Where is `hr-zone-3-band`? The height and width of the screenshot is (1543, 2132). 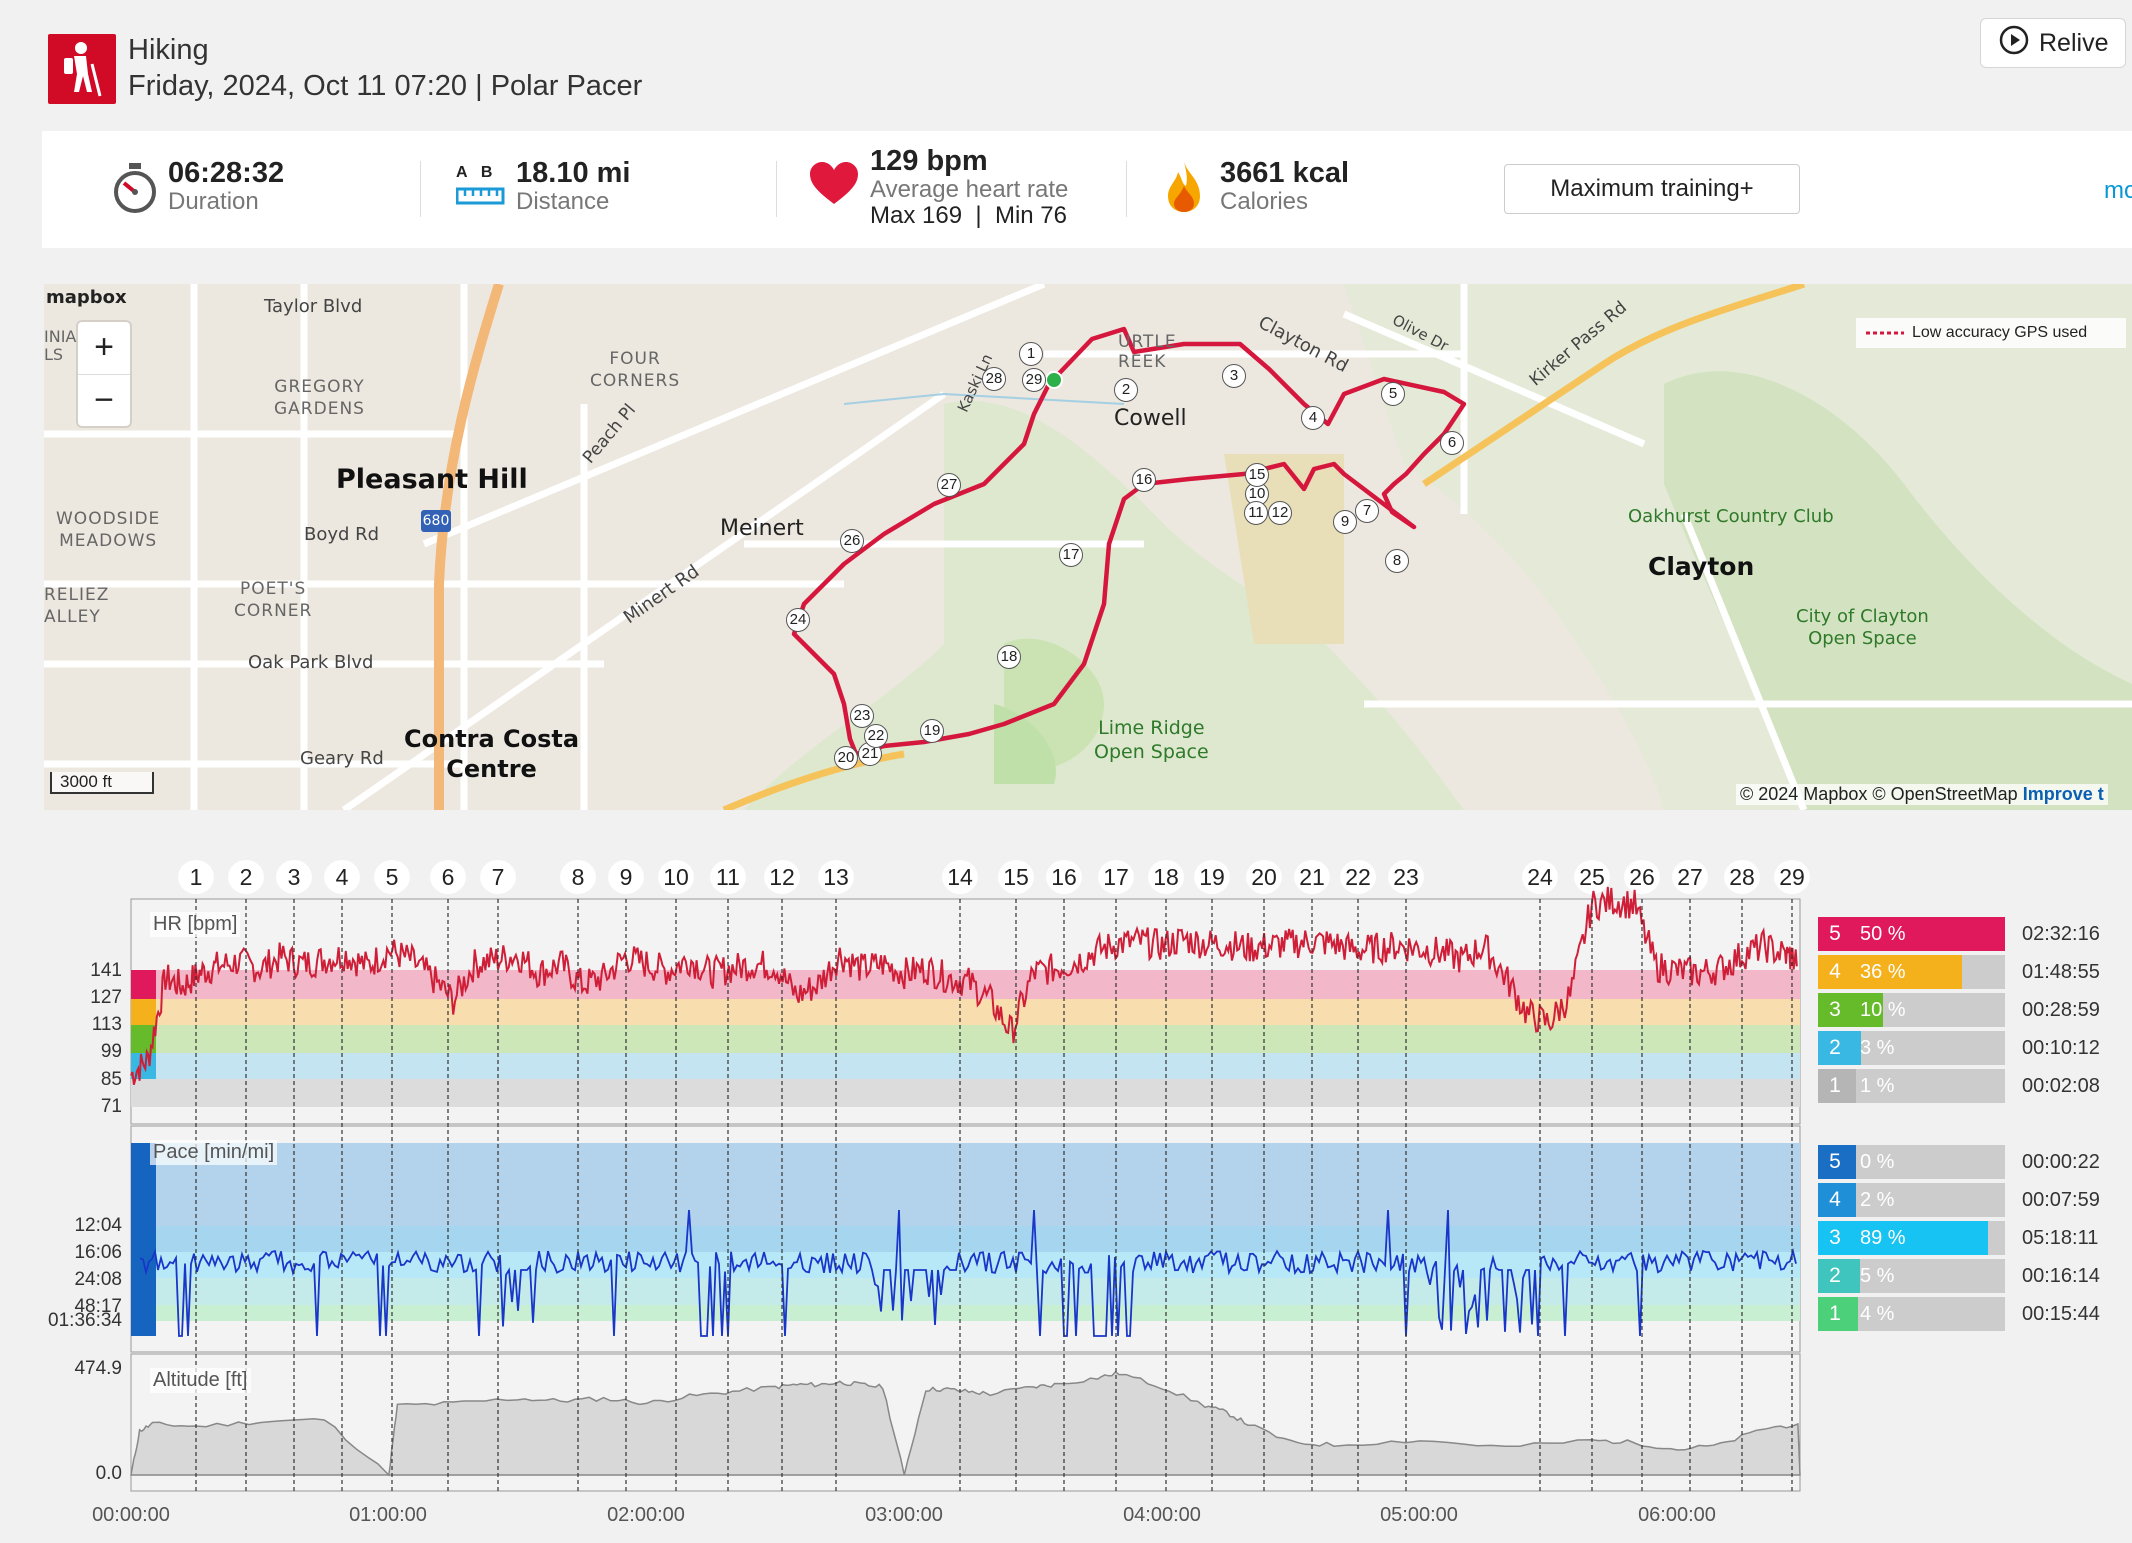
hr-zone-3-band is located at coordinates (965, 1039).